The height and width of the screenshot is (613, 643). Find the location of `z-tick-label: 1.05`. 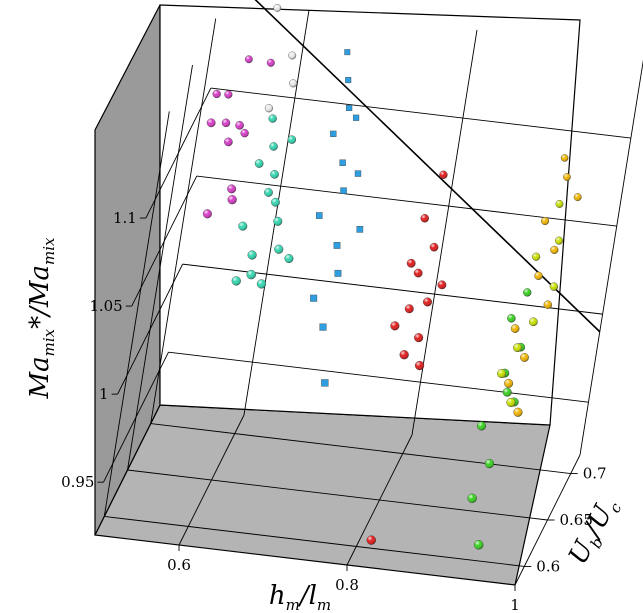

z-tick-label: 1.05 is located at coordinates (105, 306).